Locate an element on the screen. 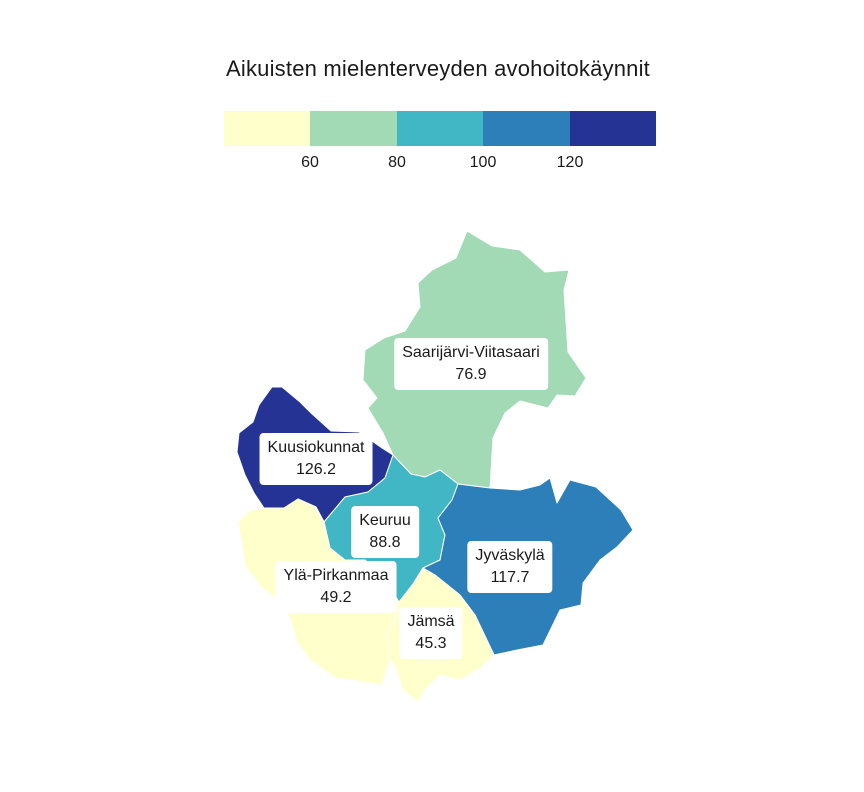 The width and height of the screenshot is (864, 792). region-name: Kuusiokunnat is located at coordinates (316, 447).